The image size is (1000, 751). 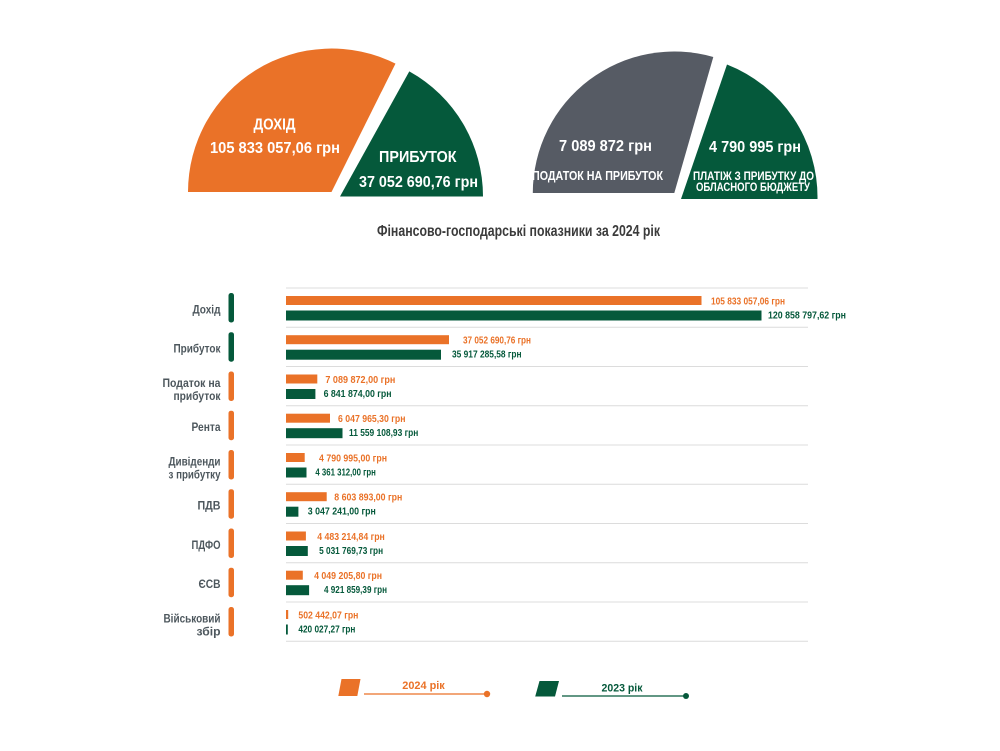 What do you see at coordinates (275, 125) in the screenshot?
I see `svg-text: ДОХІД` at bounding box center [275, 125].